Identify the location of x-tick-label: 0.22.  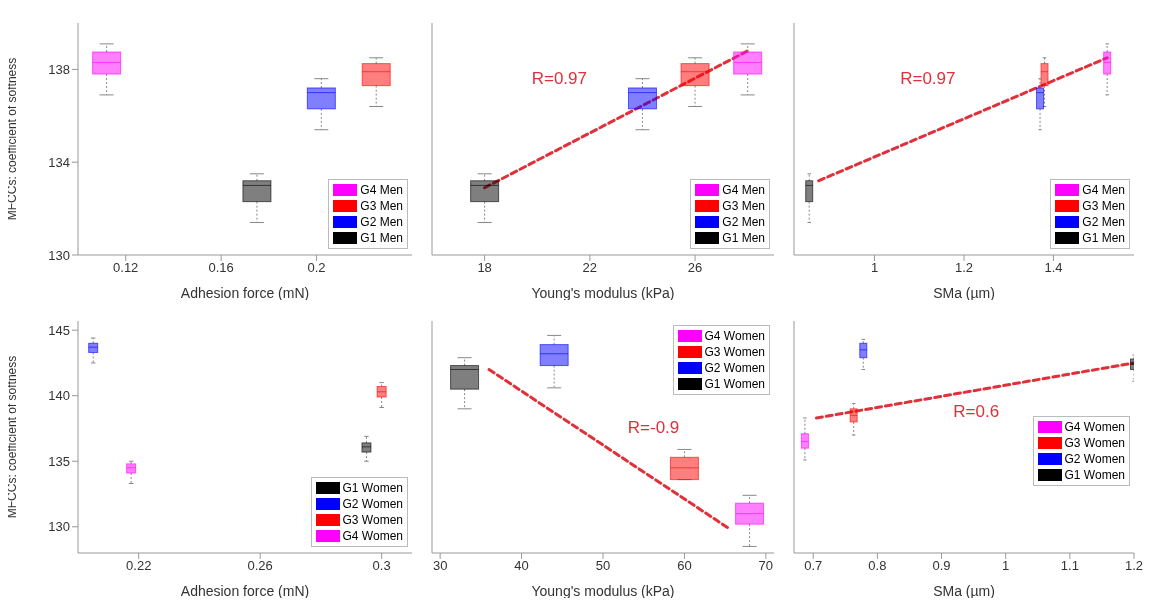
(139, 566).